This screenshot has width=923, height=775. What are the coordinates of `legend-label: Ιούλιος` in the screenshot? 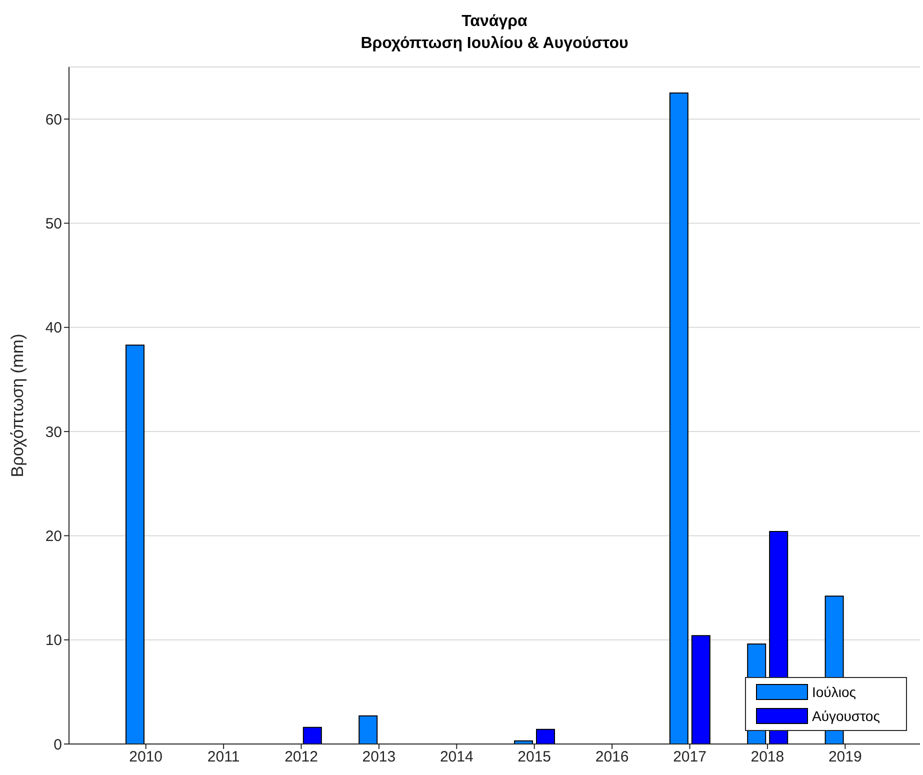 It's located at (834, 692).